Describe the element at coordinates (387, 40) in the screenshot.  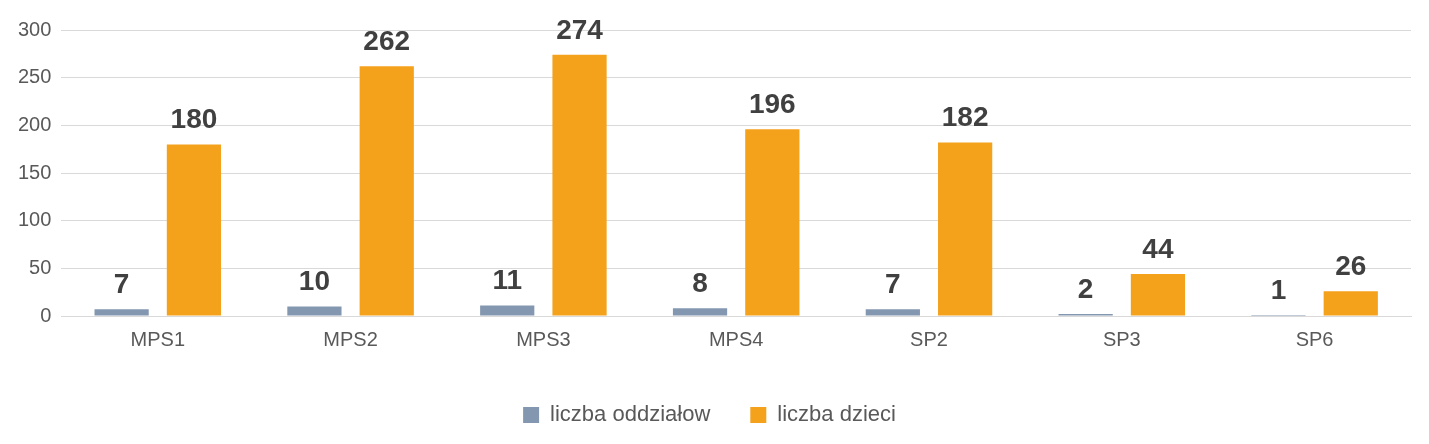
I see `data-label: 262` at that location.